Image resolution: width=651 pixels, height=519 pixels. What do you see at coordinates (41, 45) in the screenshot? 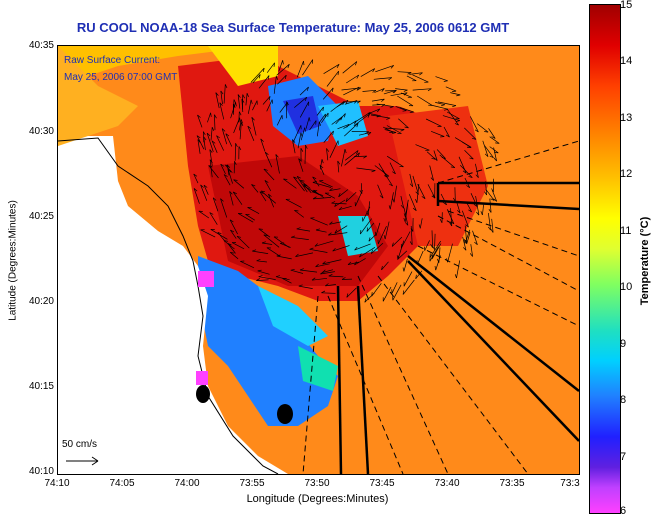
I see `y-tick: 40:35` at bounding box center [41, 45].